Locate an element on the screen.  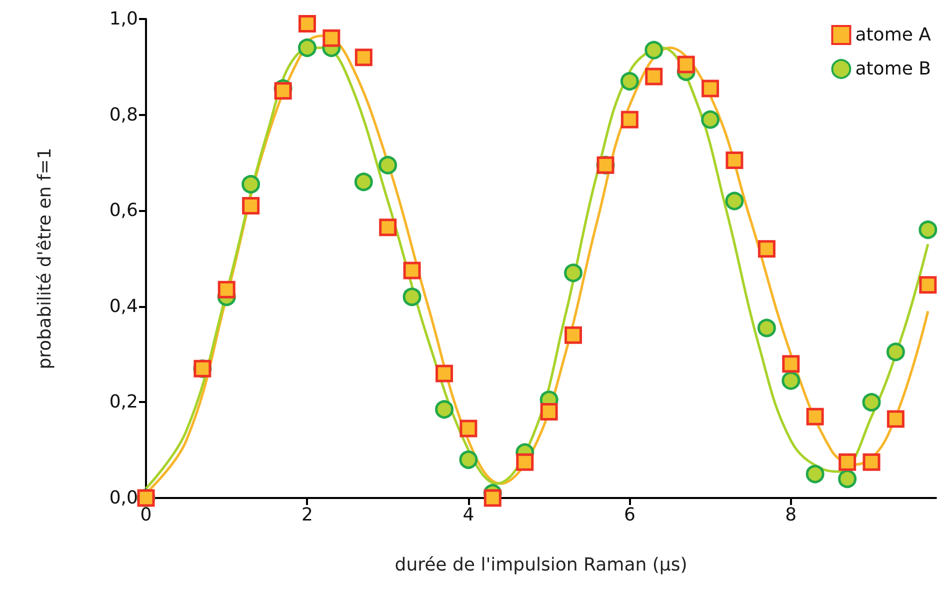
x-tick-label: 0 is located at coordinates (146, 515).